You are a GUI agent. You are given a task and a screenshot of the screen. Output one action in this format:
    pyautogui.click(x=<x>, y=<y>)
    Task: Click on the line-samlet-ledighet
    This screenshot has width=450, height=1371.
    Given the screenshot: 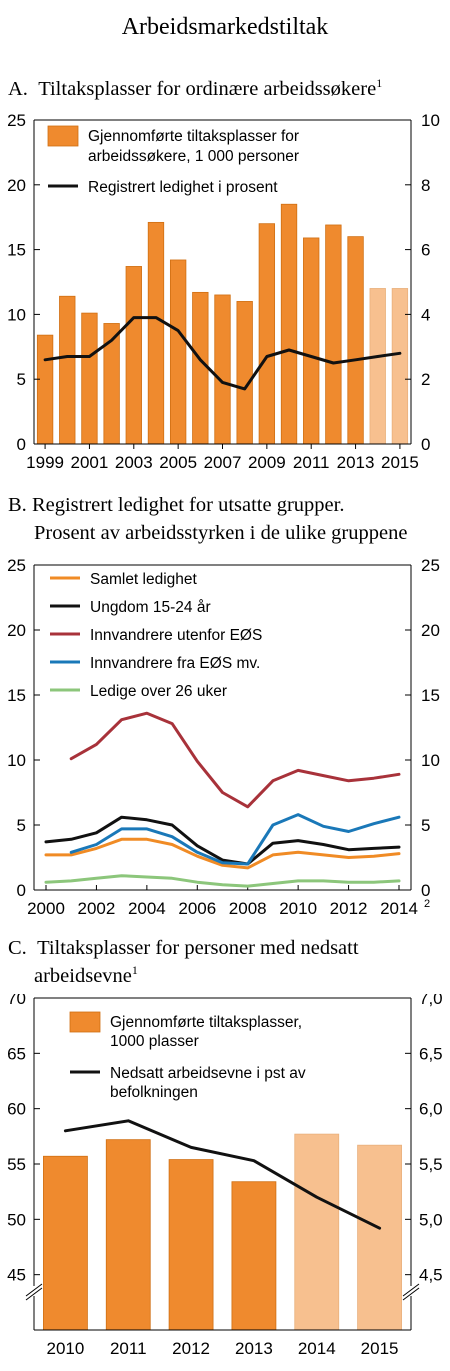 What is the action you would take?
    pyautogui.click(x=222, y=853)
    